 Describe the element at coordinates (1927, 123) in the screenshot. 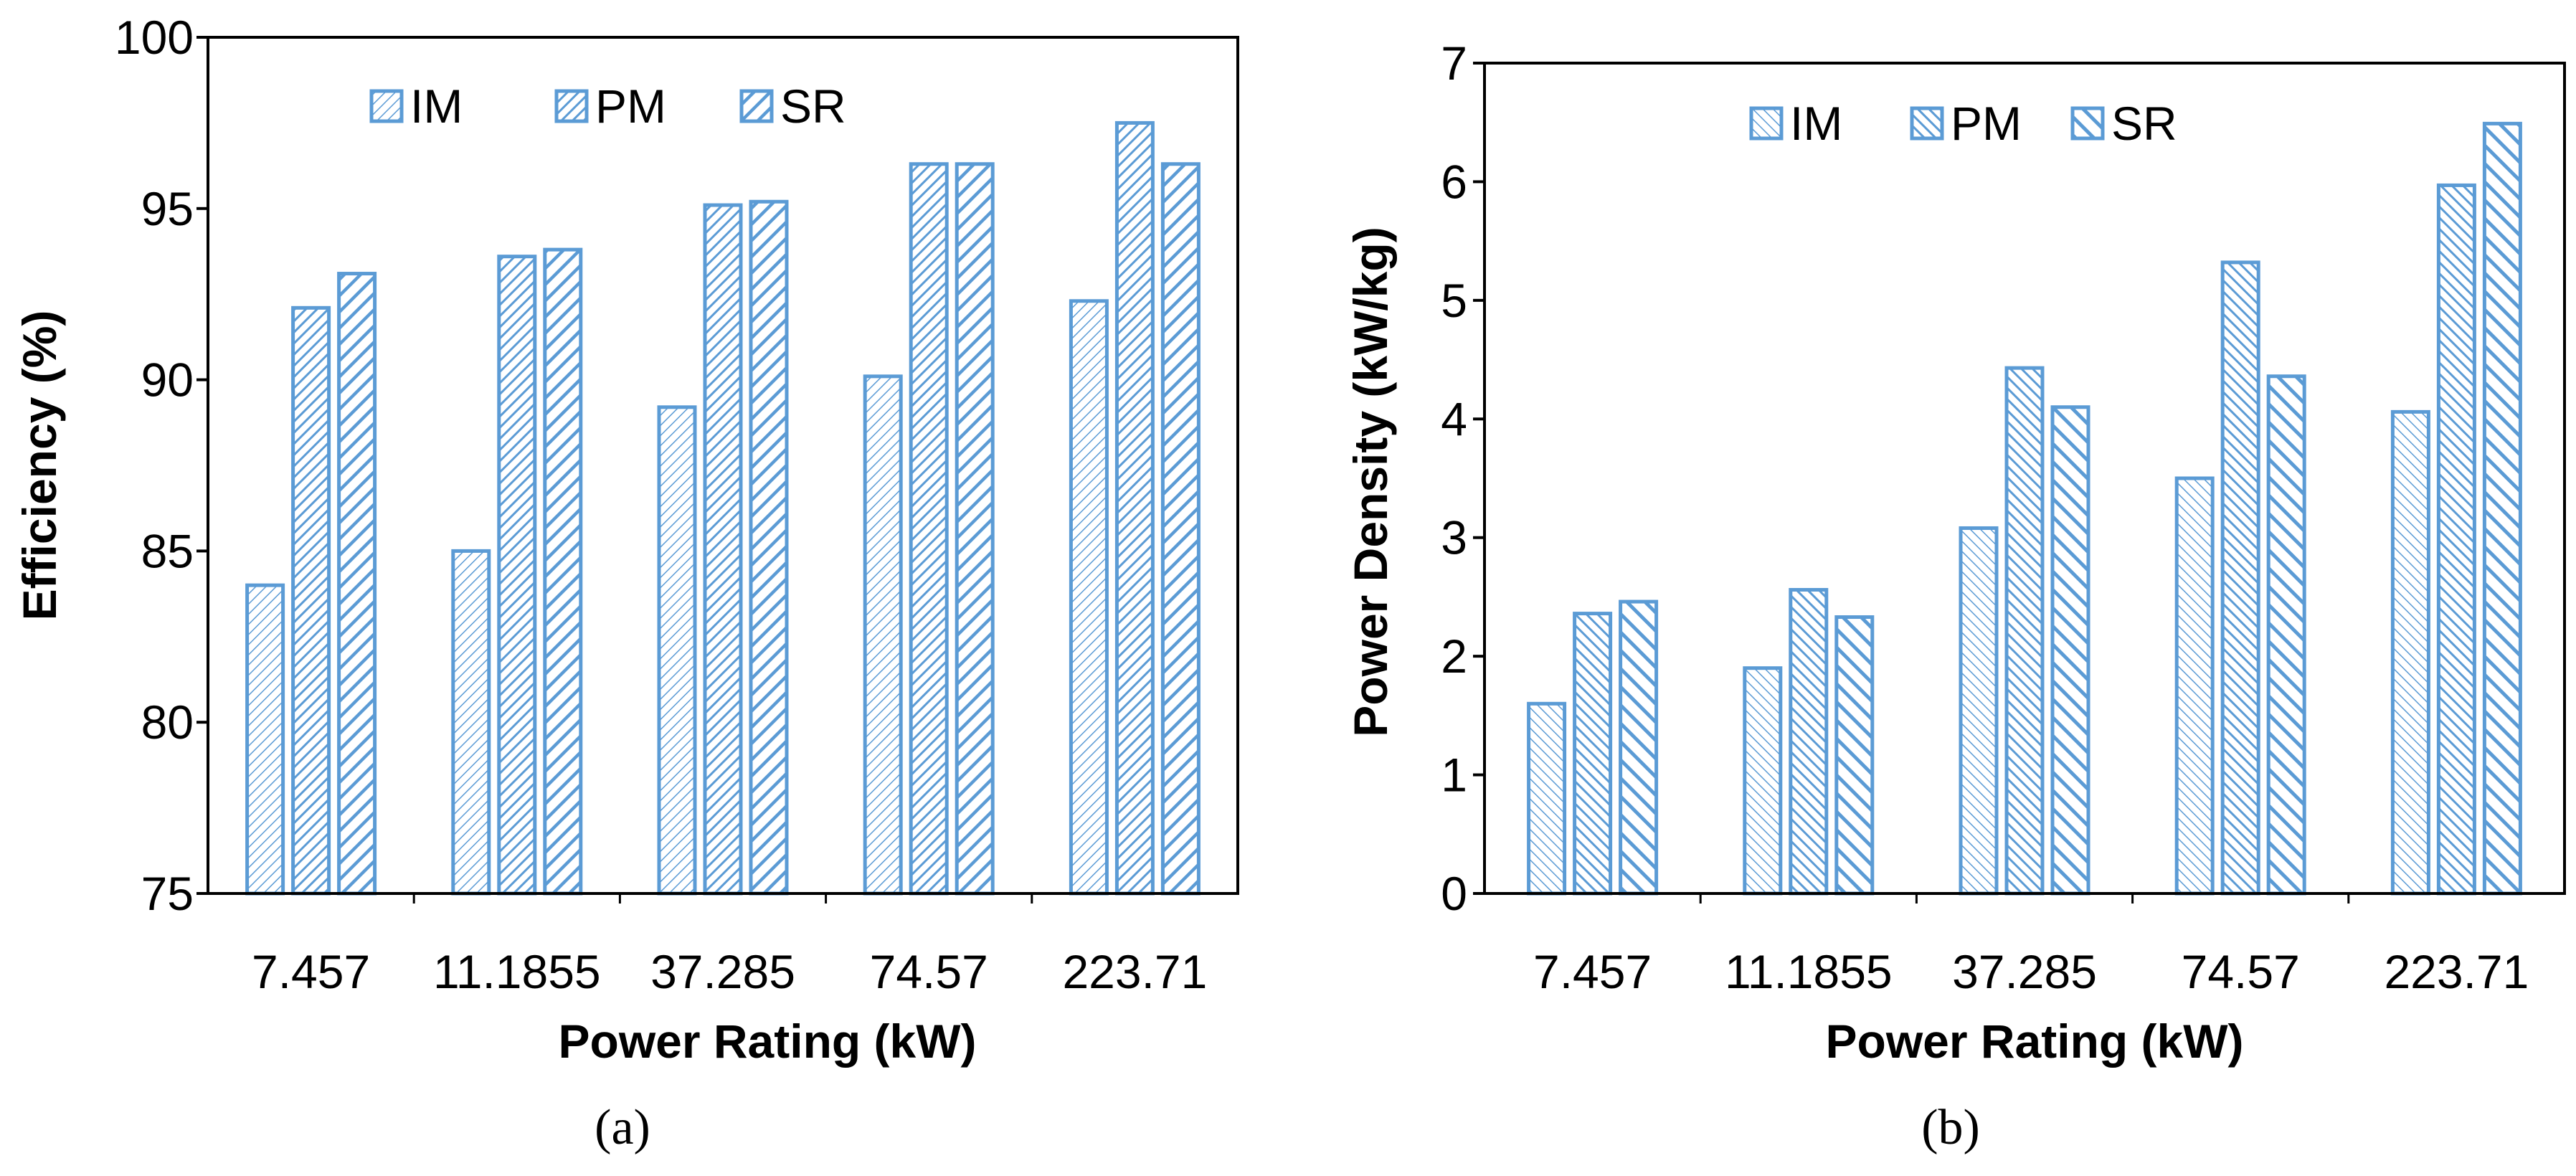

I see `power-density-legend-swatch-pm` at that location.